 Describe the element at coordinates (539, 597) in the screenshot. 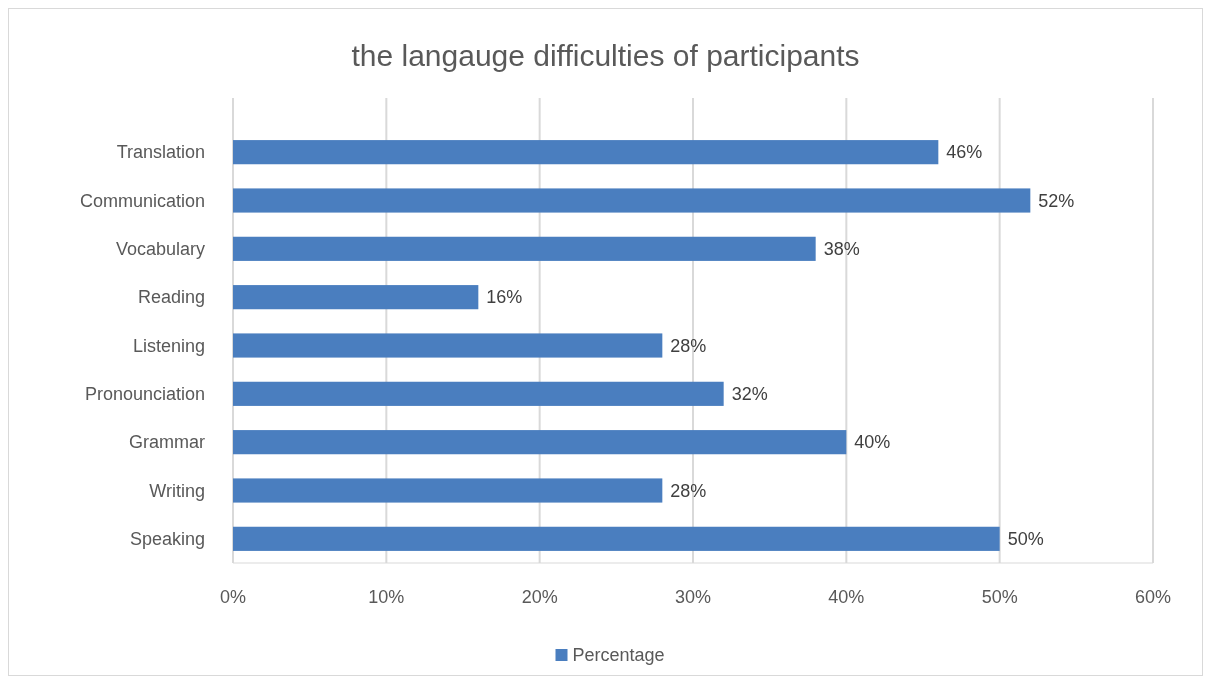

I see `x-tick-label: 20%` at that location.